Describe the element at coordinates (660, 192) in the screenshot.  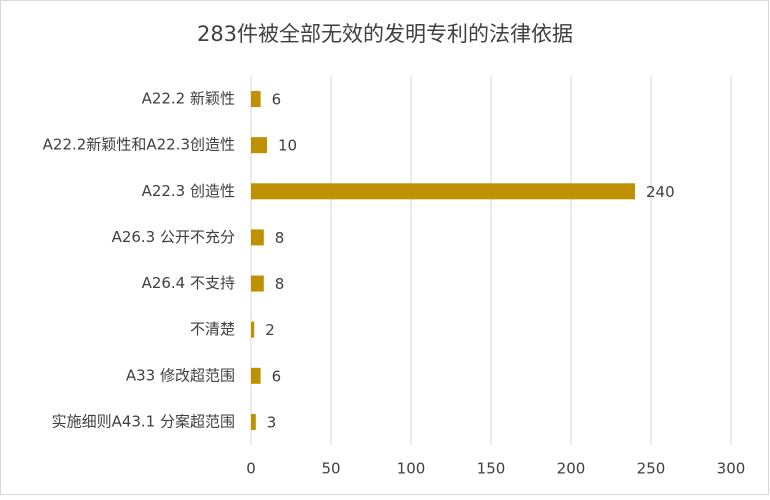
I see `value-label: 240` at that location.